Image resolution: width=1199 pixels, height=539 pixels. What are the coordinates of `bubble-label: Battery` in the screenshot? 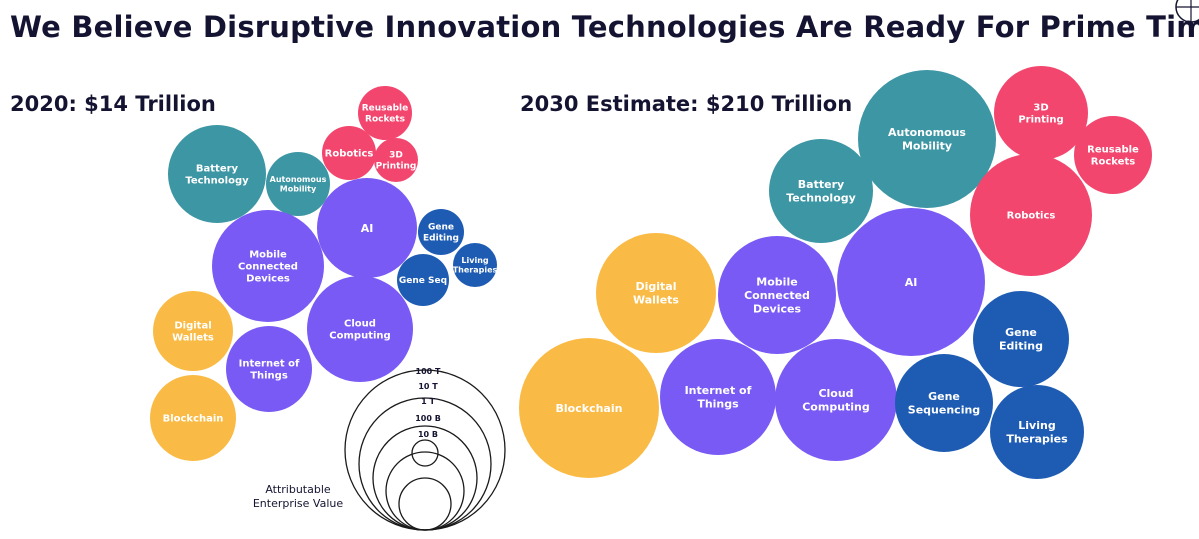 It's located at (821, 184).